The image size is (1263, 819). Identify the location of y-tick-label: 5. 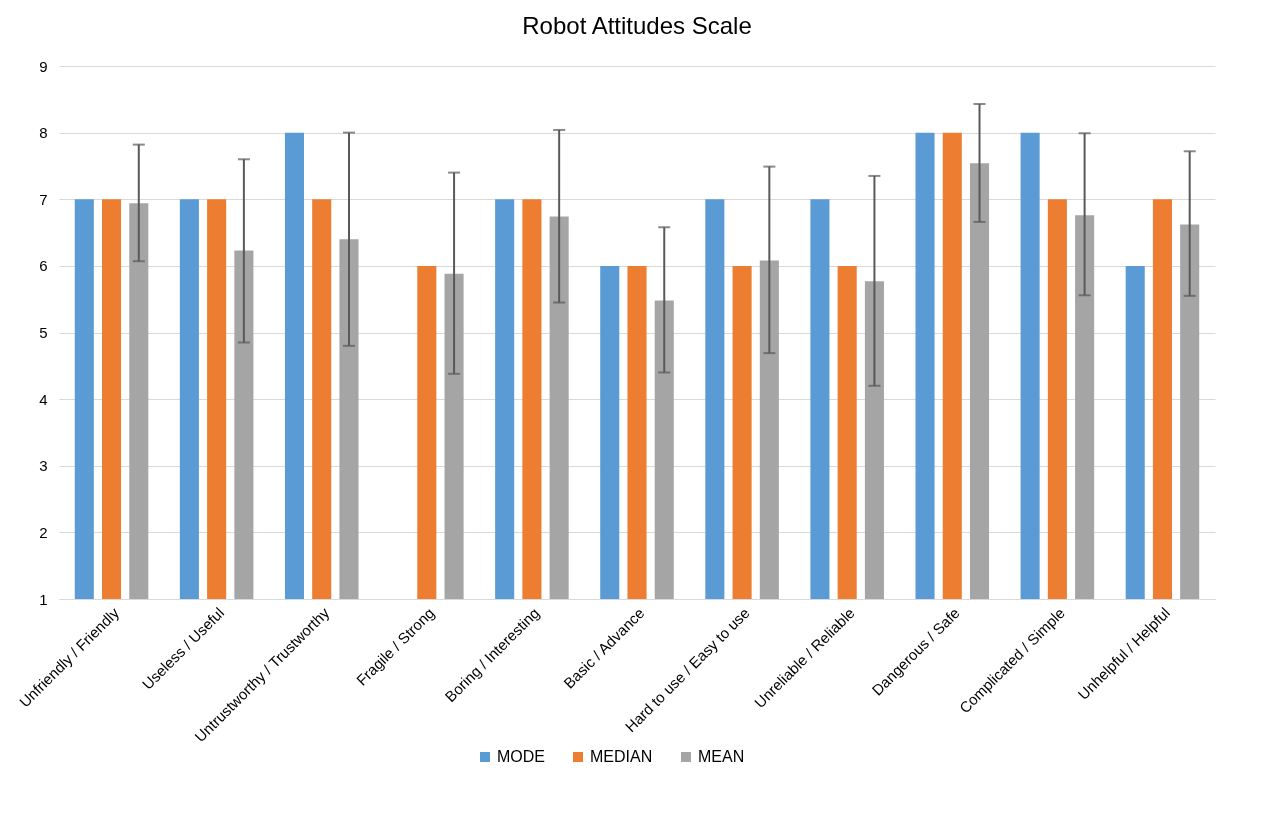
(43, 332).